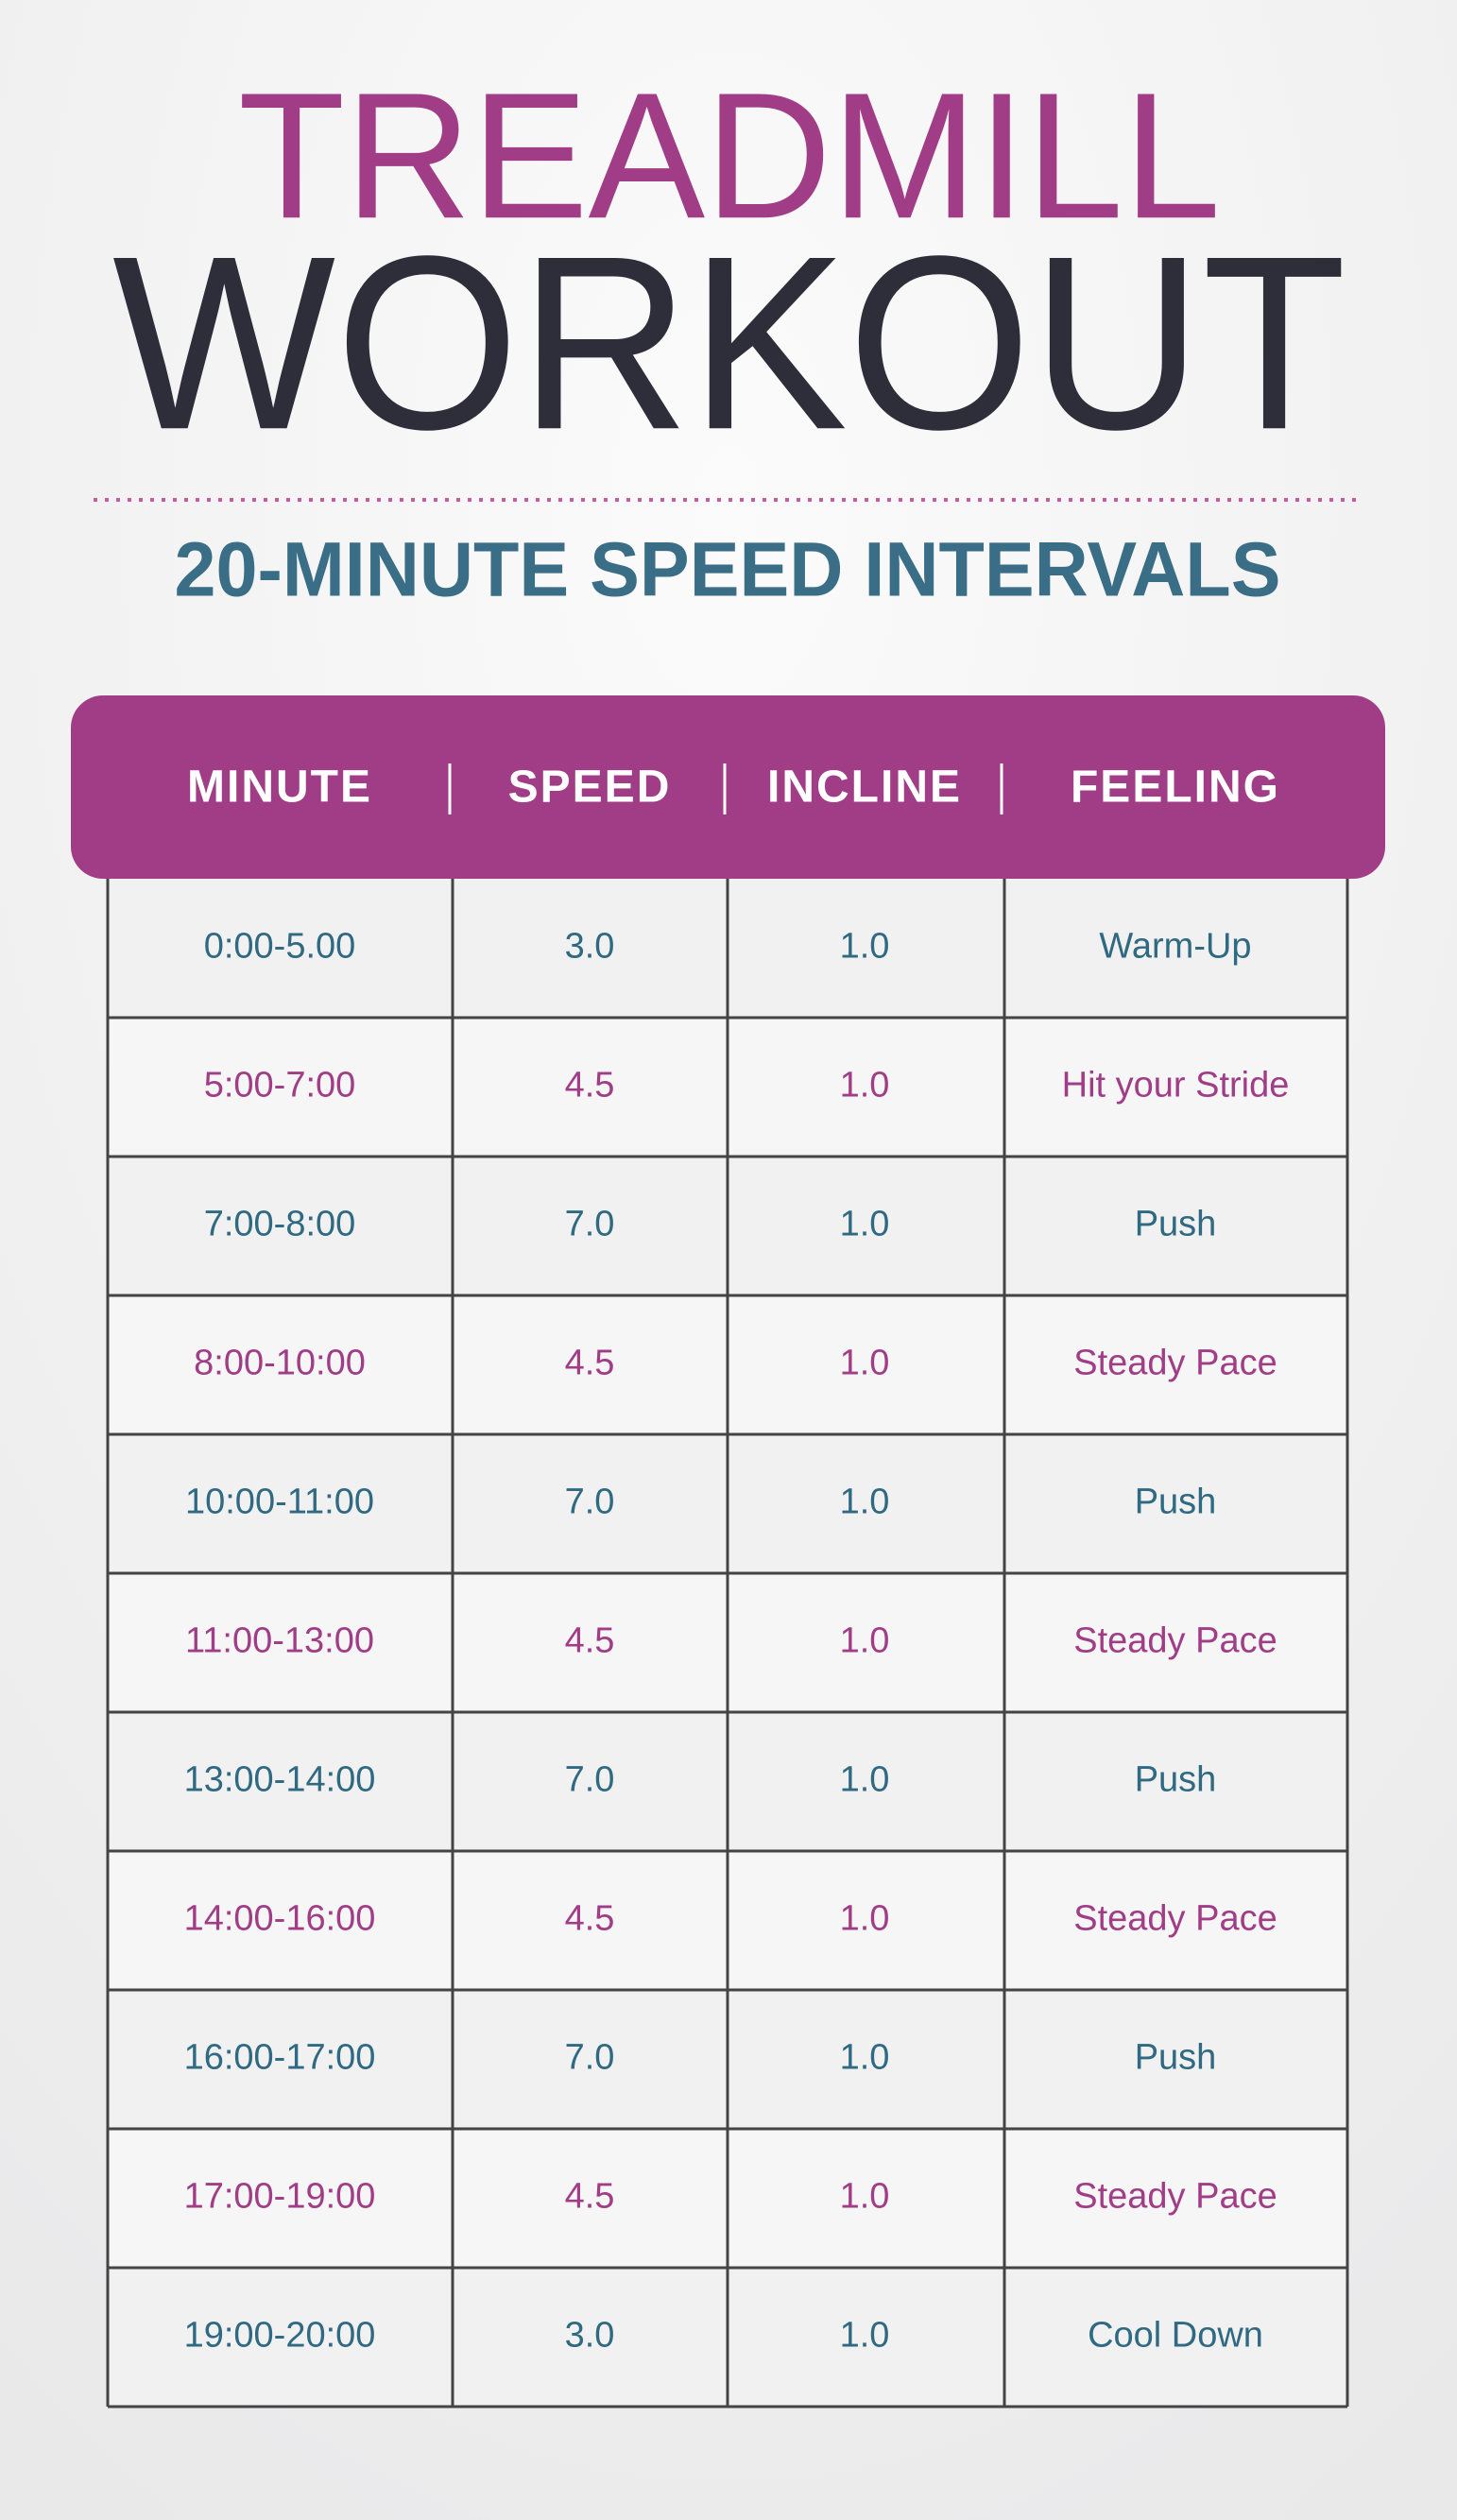 The width and height of the screenshot is (1457, 2520). Describe the element at coordinates (1175, 2336) in the screenshot. I see `cell: Cool Down` at that location.